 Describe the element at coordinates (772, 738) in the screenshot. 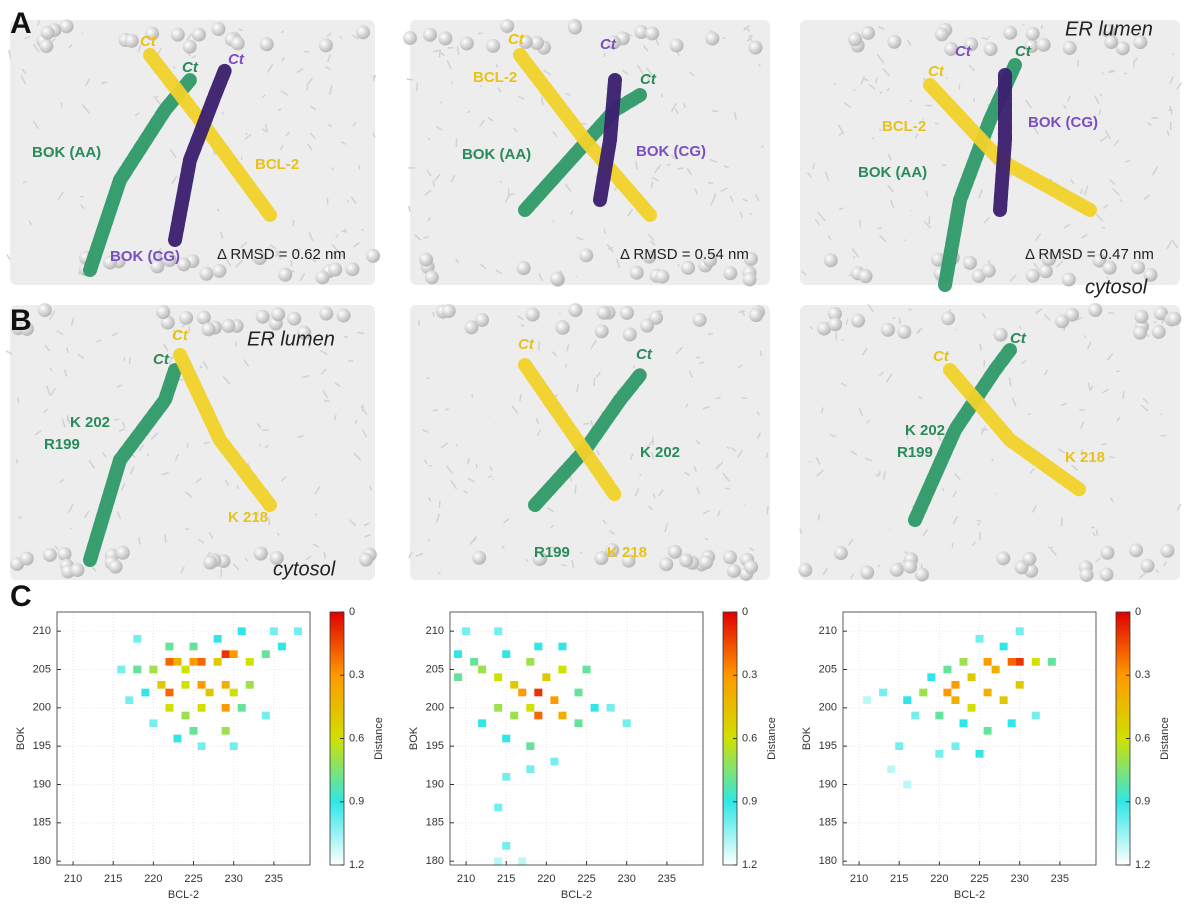

I see `colorbar-label: Distance` at that location.